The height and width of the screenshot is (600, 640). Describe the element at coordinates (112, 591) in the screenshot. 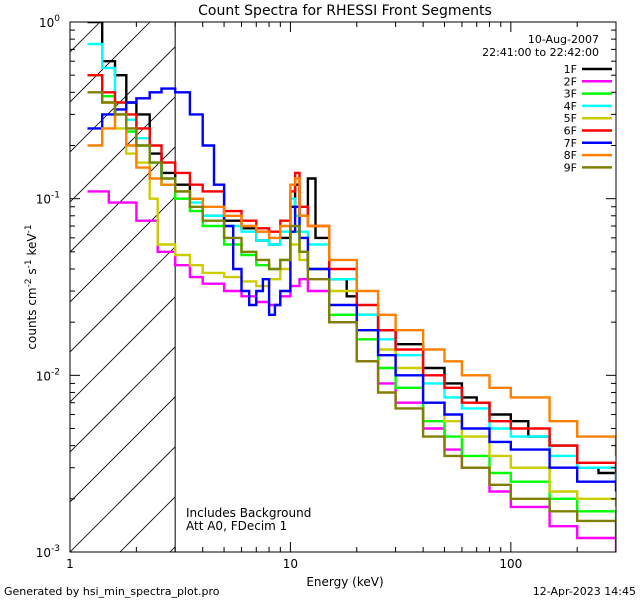

I see `footer-generated-by: Generated by hsi_min_spectra_plot.pro` at that location.